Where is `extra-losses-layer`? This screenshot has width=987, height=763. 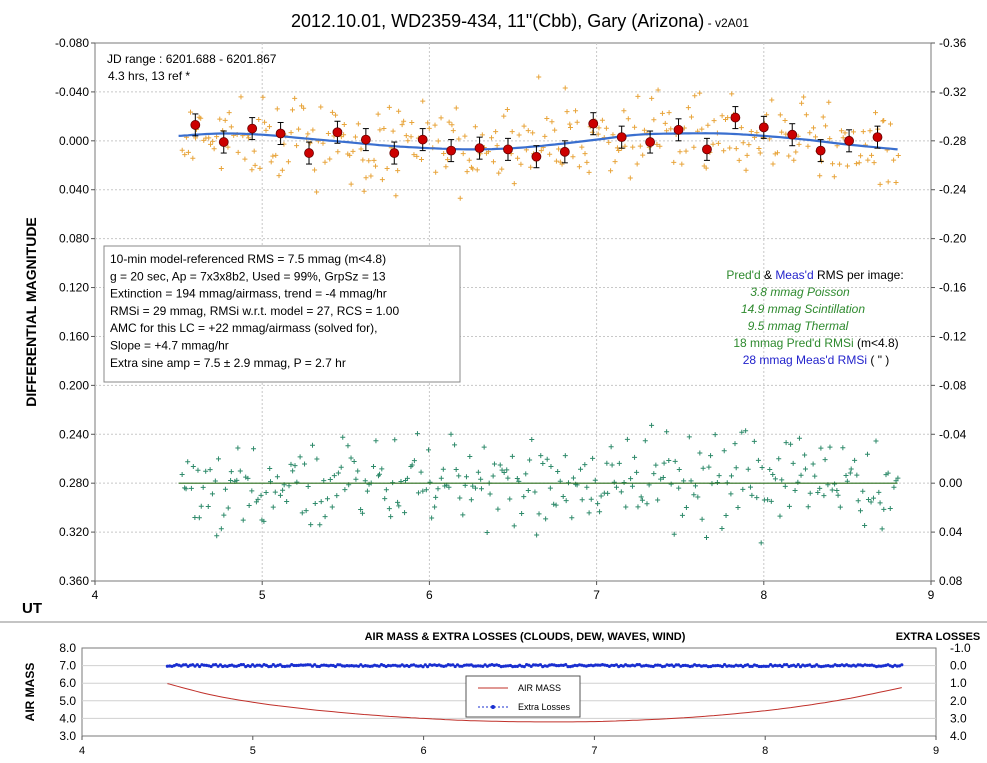
extra-losses-layer is located at coordinates (534, 666).